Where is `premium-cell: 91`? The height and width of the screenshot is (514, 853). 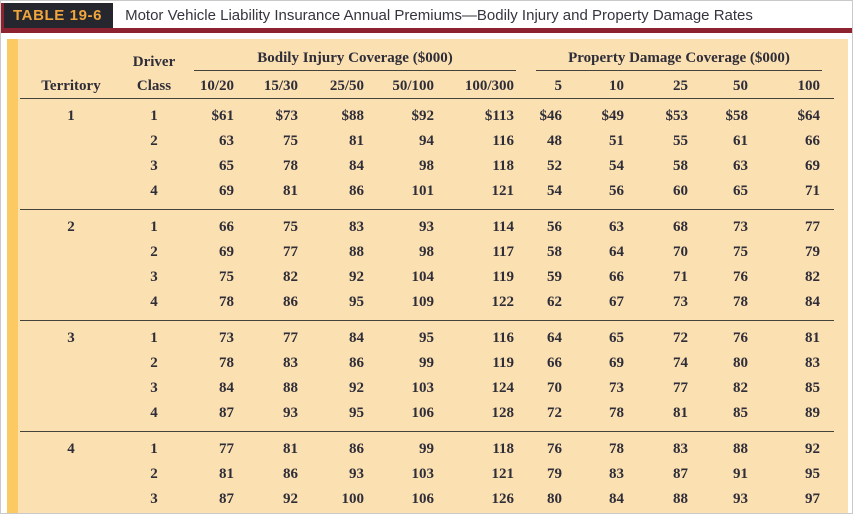 premium-cell: 91 is located at coordinates (670, 512).